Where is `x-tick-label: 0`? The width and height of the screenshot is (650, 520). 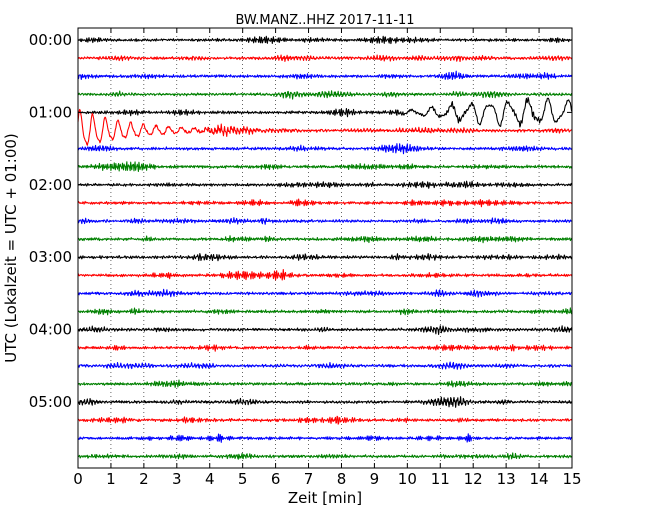 x-tick-label: 0 is located at coordinates (78, 479).